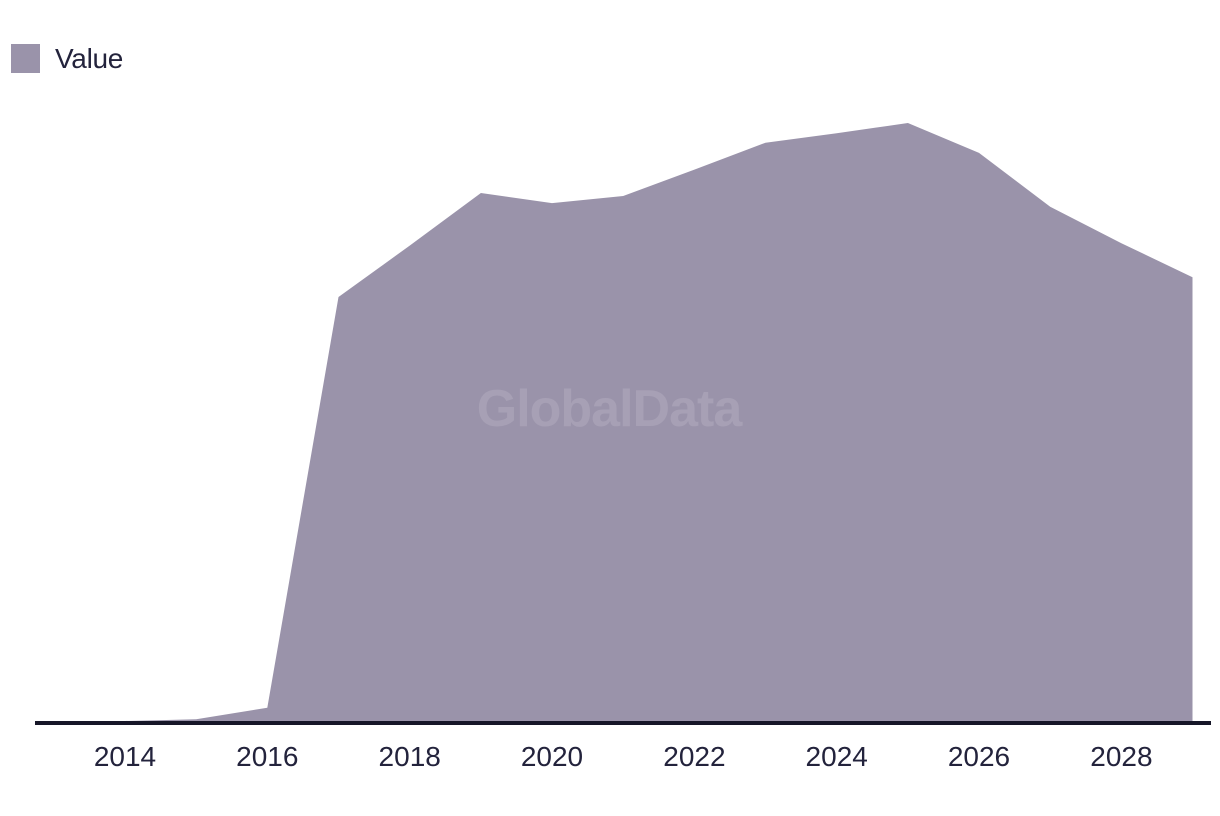  I want to click on x-axis-tick-labels: 2014 2016 2018 2020 2022 2024 2026 2028, so click(623, 756).